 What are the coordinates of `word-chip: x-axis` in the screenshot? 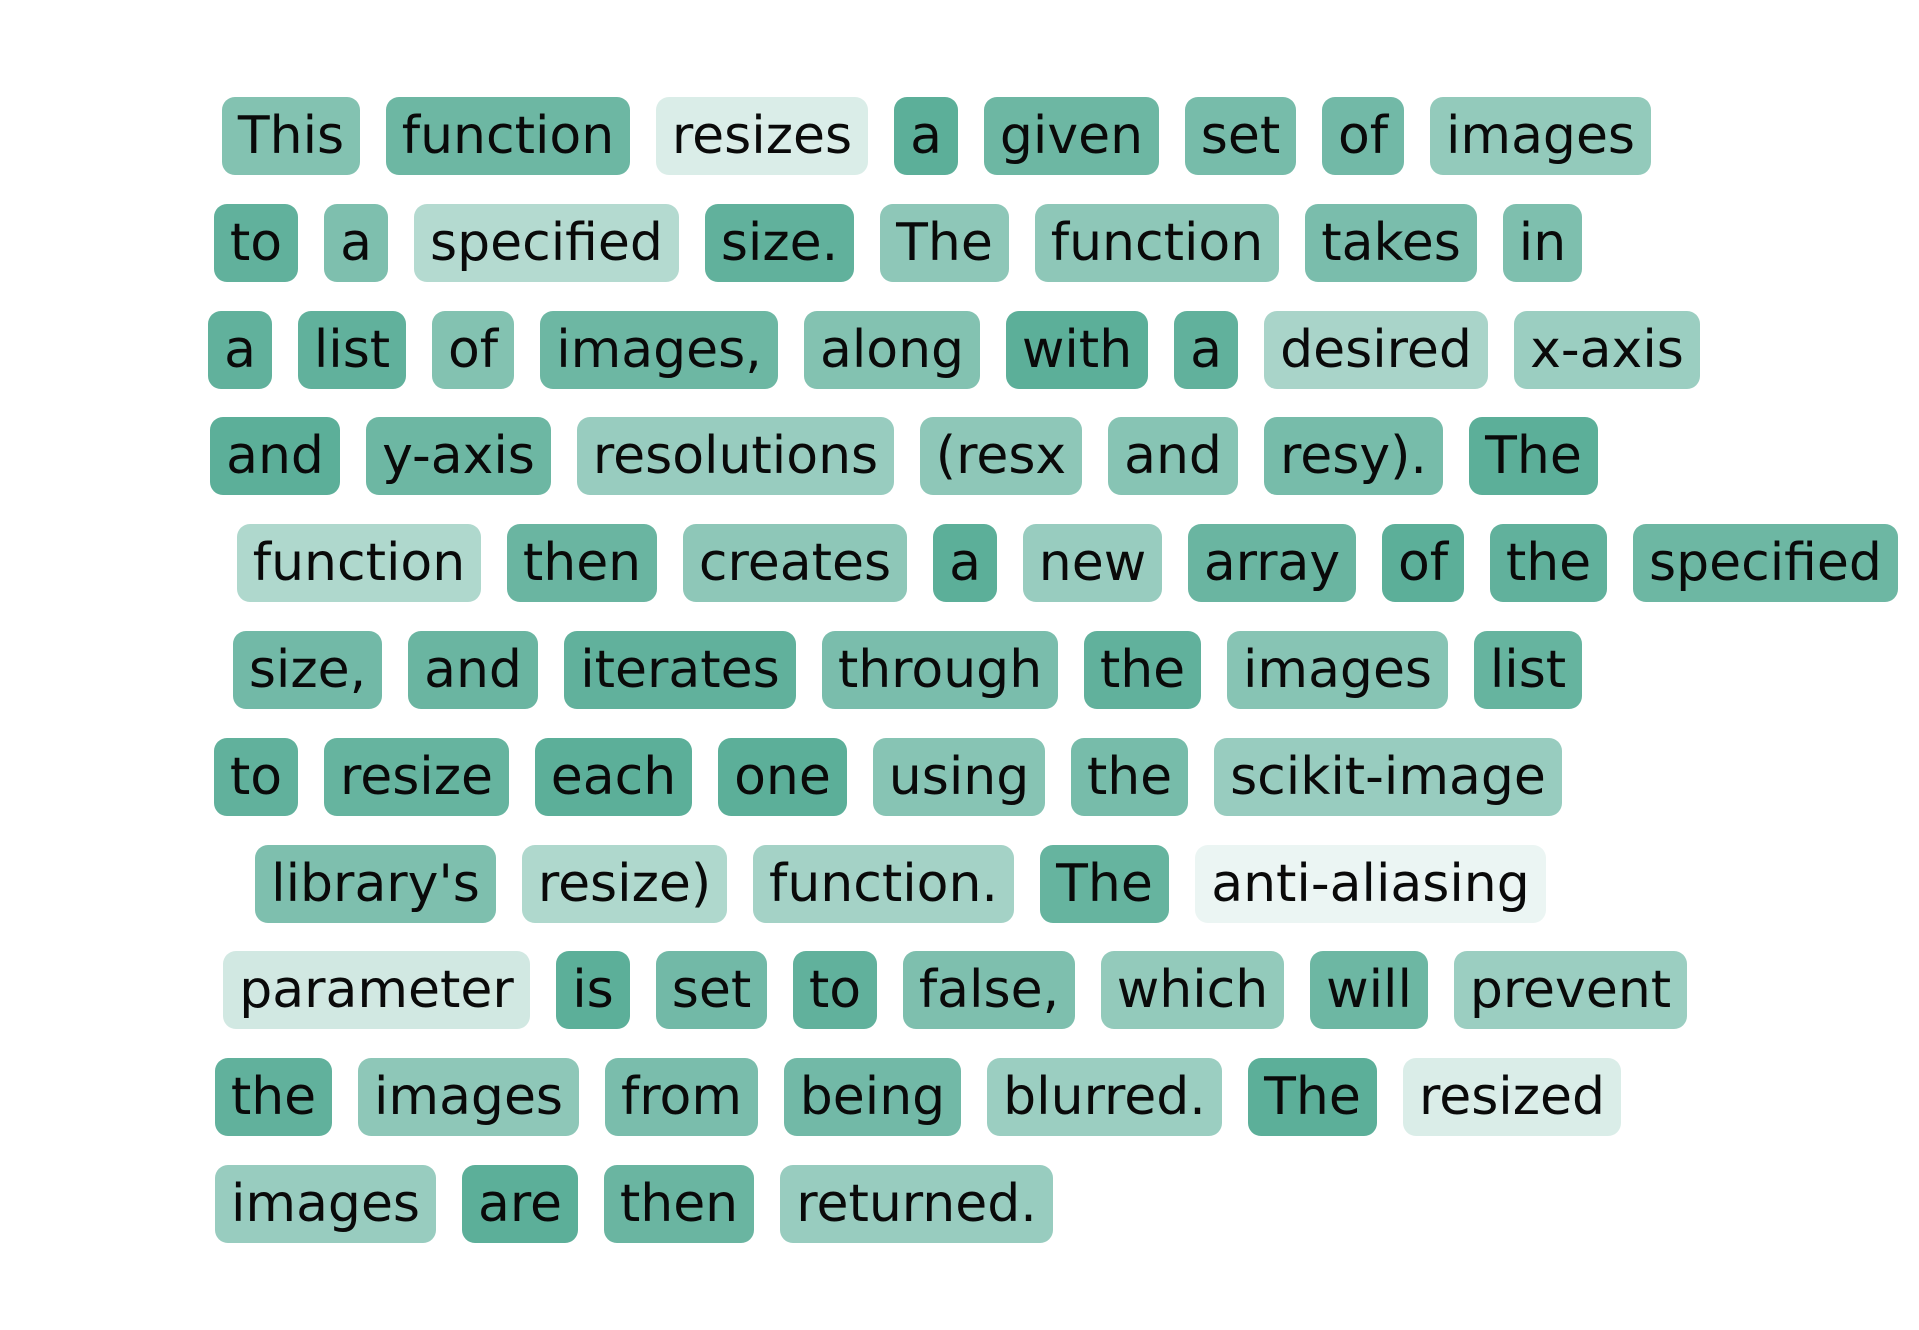 It's located at (1607, 350).